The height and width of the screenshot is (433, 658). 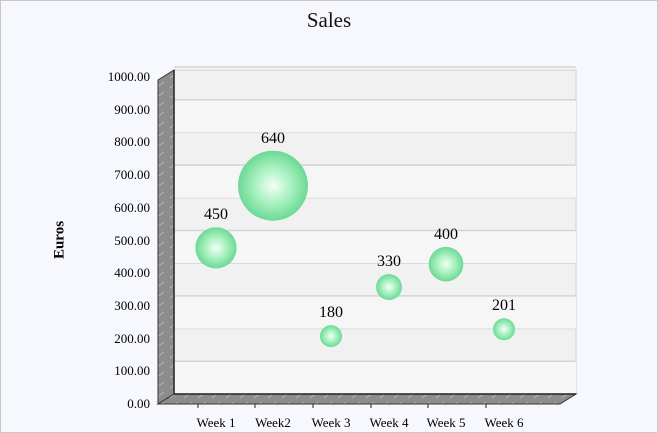 What do you see at coordinates (132, 142) in the screenshot?
I see `y-tick-label: 800.00` at bounding box center [132, 142].